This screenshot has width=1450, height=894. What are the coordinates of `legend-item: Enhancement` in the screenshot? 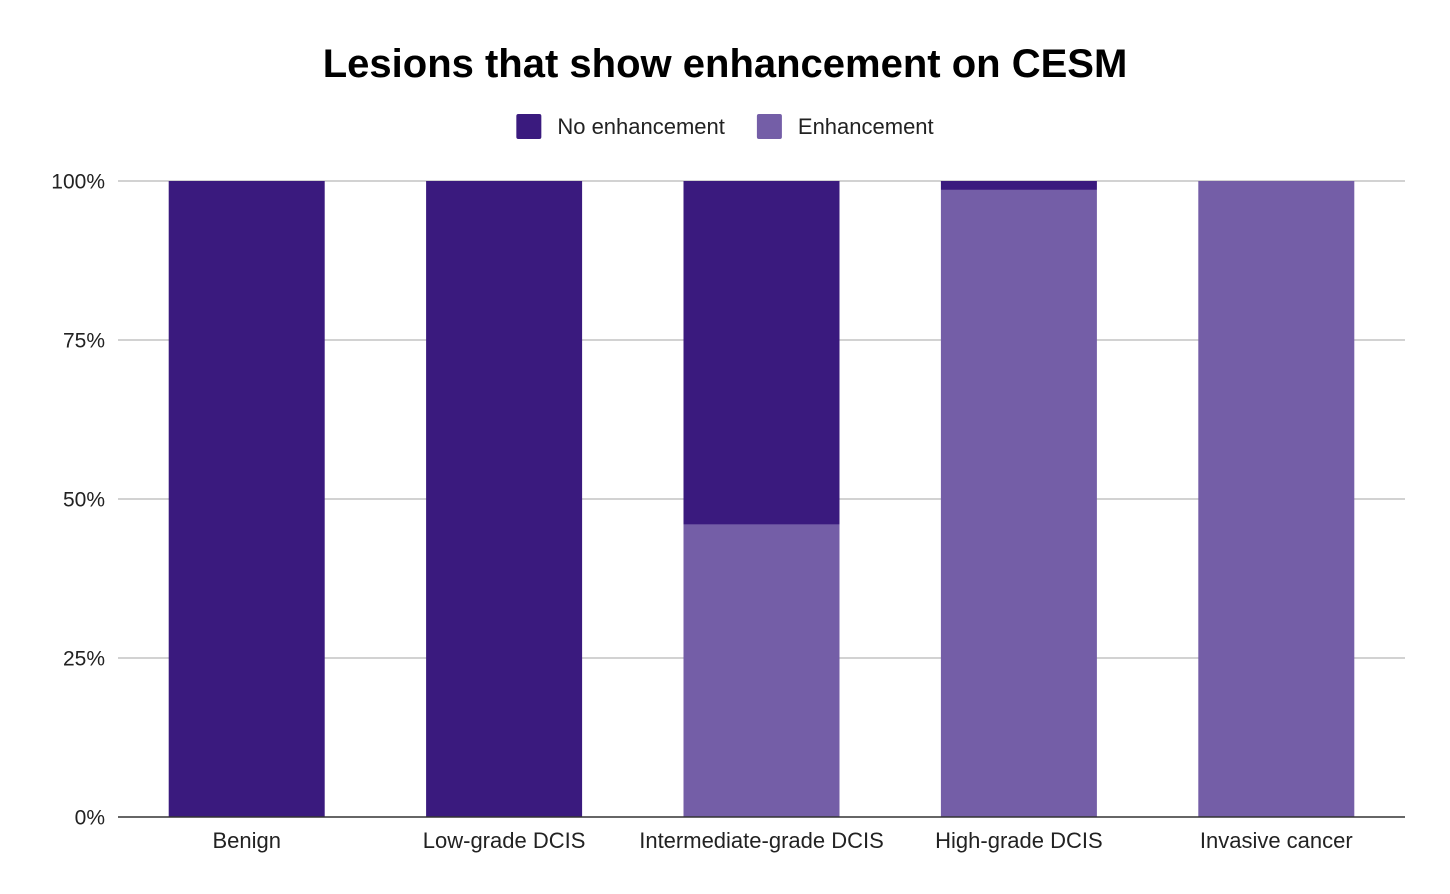 It's located at (845, 126).